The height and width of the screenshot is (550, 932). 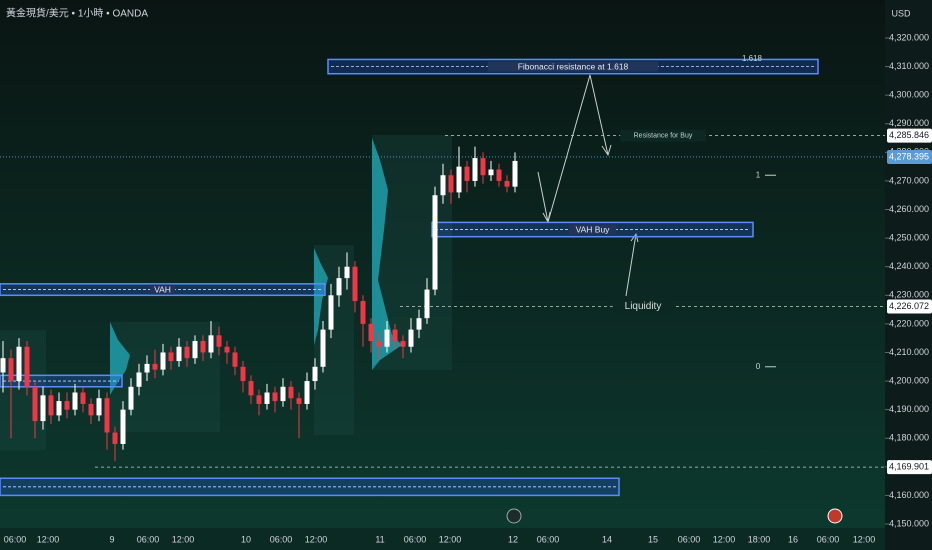 I want to click on y-tick-label: 4,210.000, so click(x=909, y=352).